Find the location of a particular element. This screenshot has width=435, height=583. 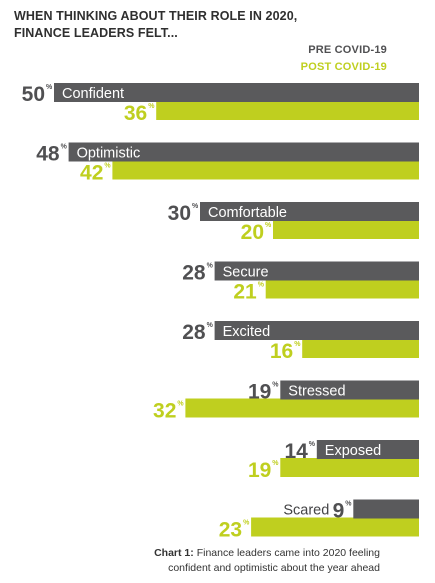

value-pre-confident: 50 is located at coordinates (33, 94).